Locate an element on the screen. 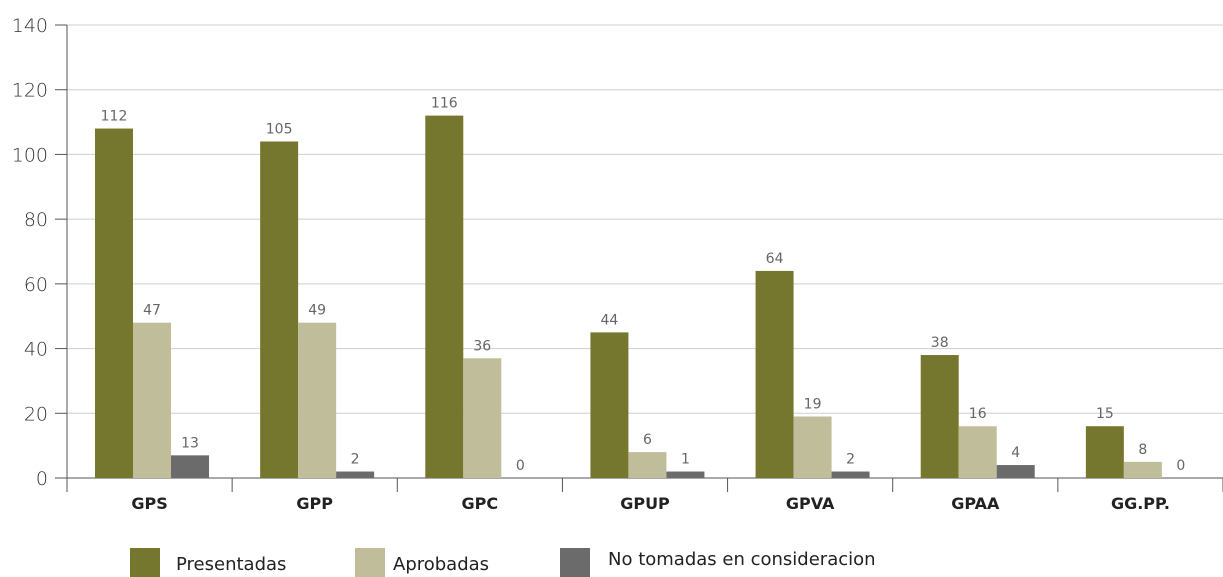  y-tick-label: 0 is located at coordinates (42, 479).